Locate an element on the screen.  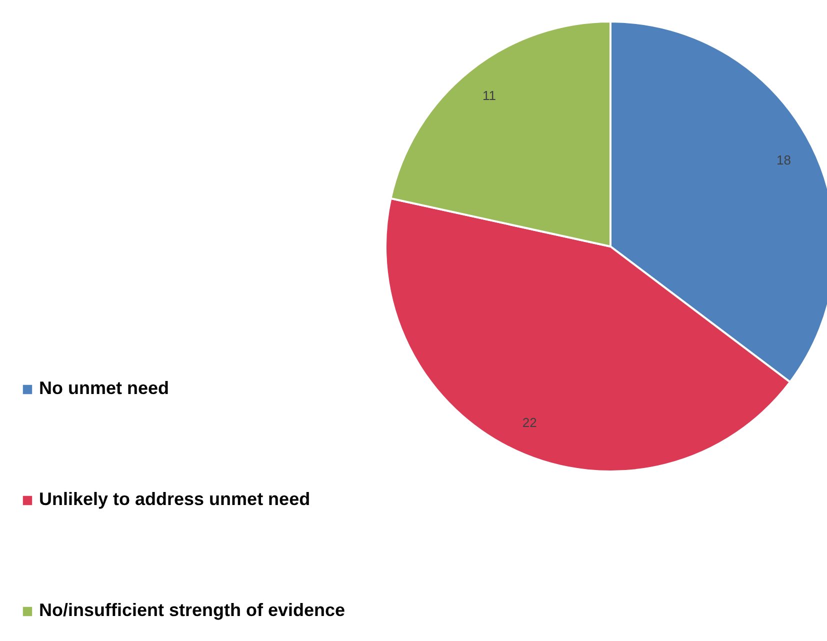
data-label: 22 is located at coordinates (529, 422).